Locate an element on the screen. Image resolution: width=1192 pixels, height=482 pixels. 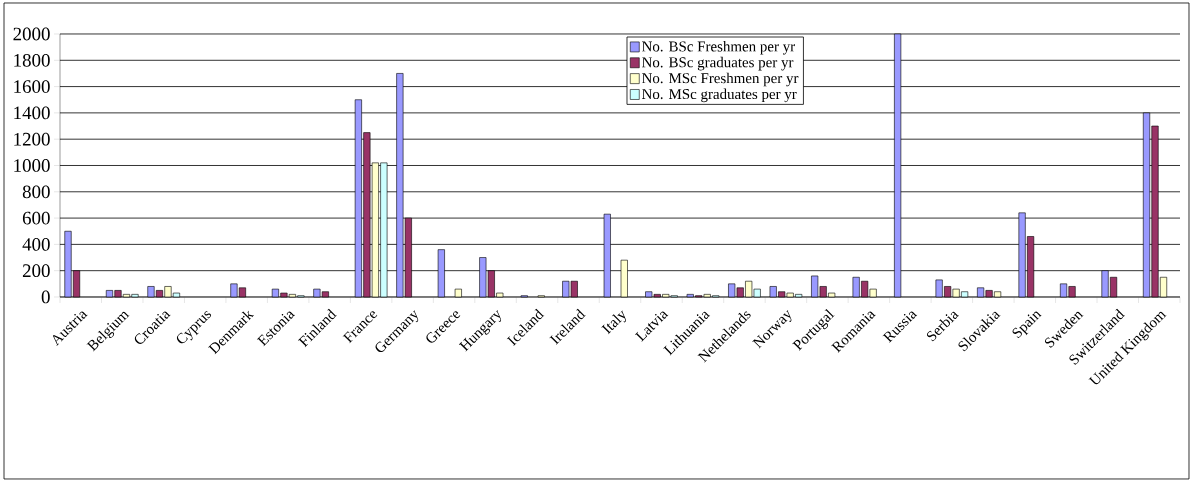
y-tick-label: 1600 is located at coordinates (32, 86).